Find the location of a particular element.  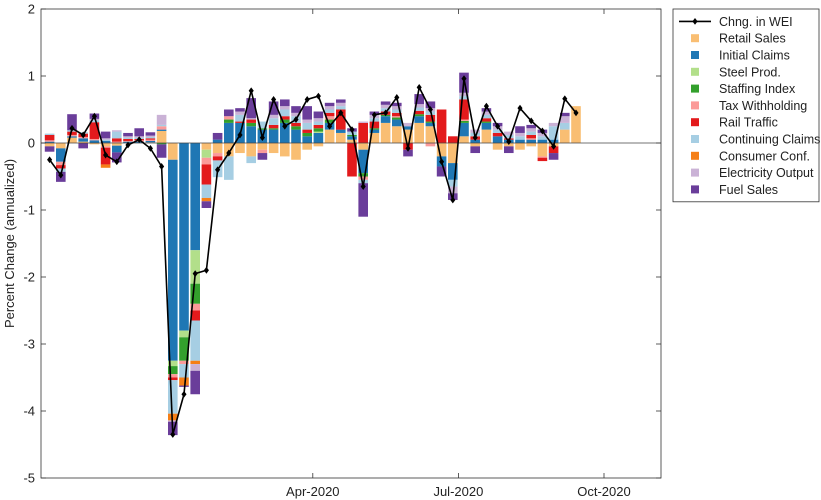

legend-line-marker is located at coordinates (695, 21).